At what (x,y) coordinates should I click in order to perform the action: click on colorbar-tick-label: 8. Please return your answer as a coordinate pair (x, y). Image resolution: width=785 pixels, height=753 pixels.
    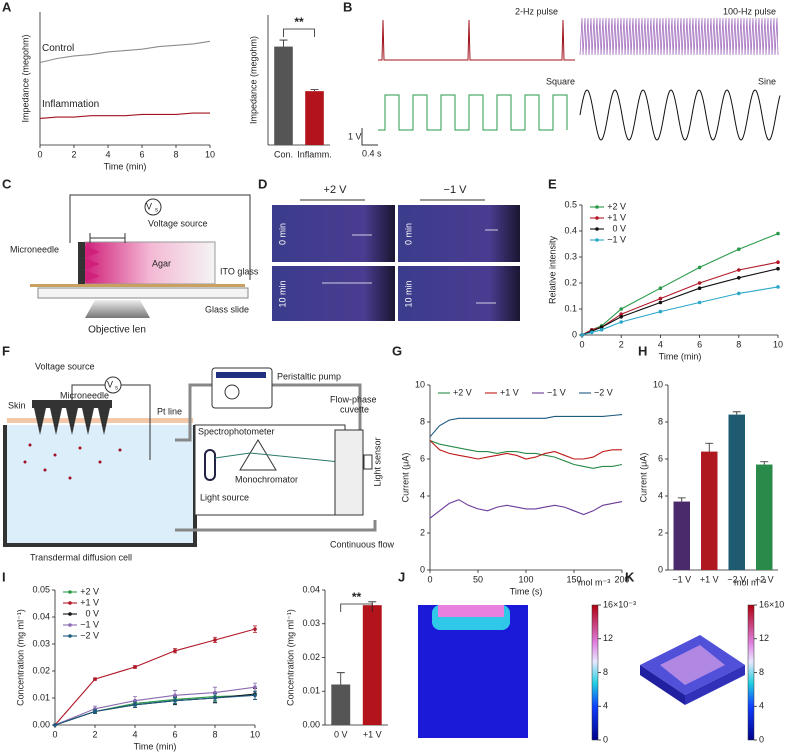
    Looking at the image, I should click on (605, 672).